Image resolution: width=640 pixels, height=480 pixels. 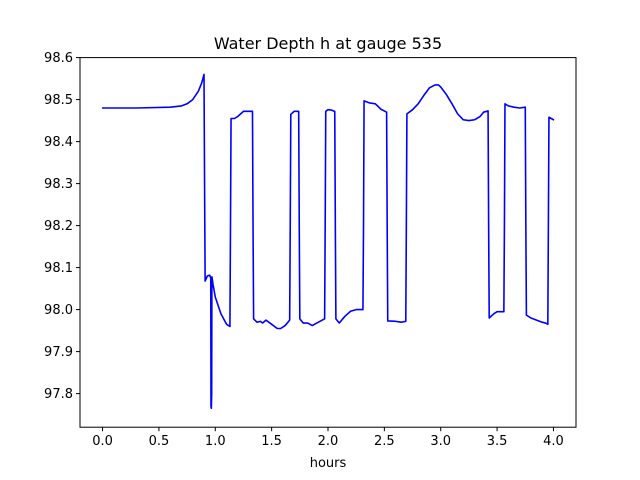 I want to click on chart-title: Water Depth h at gauge 535, so click(x=328, y=43).